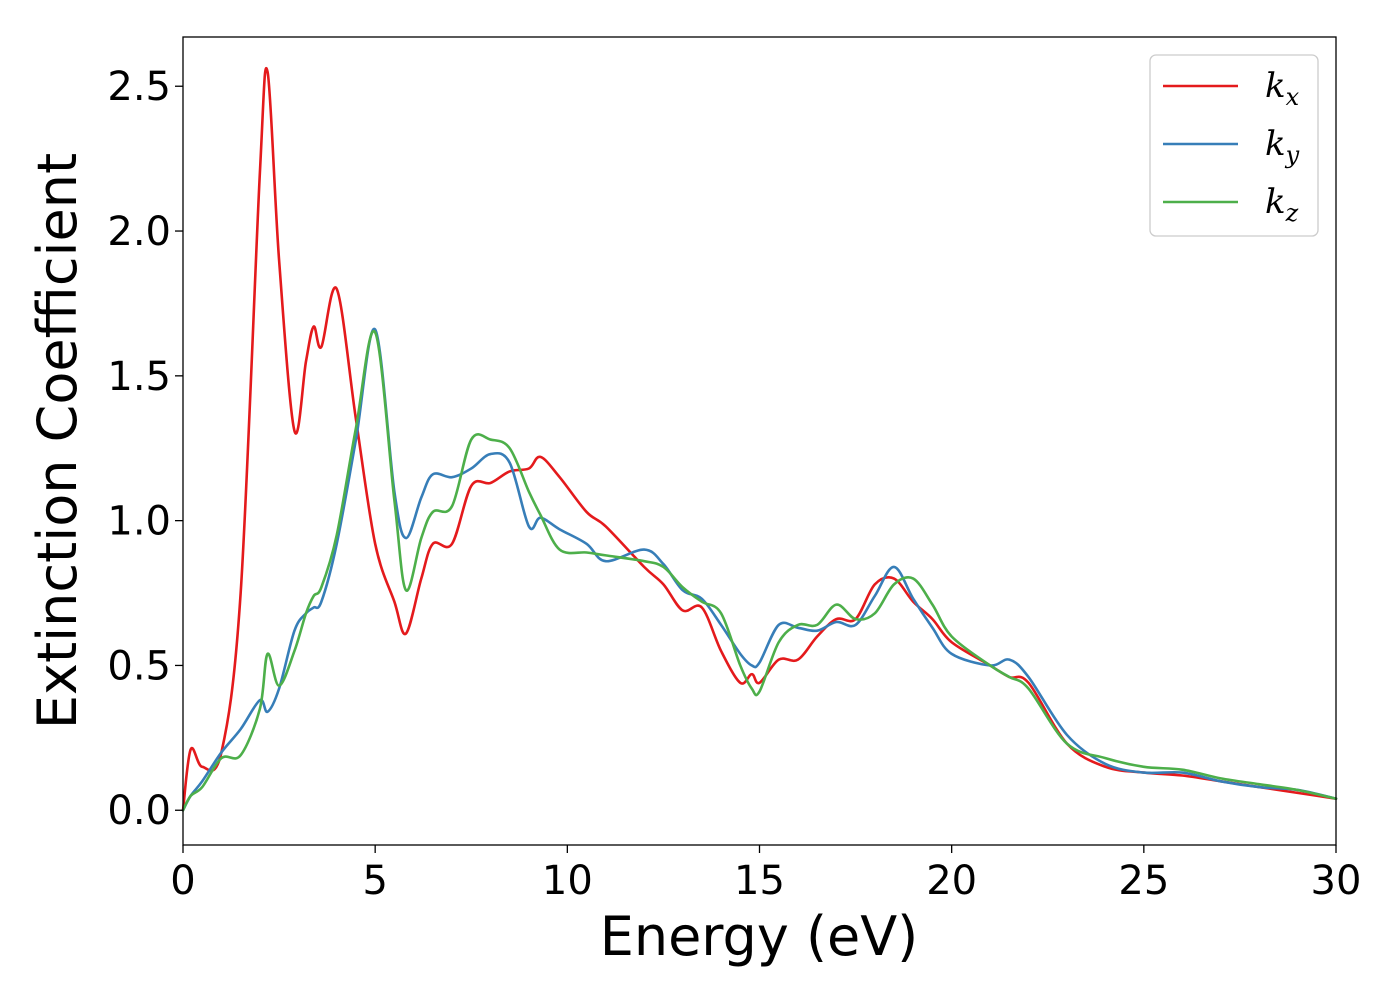 The image size is (1400, 1000). What do you see at coordinates (759, 881) in the screenshot?
I see `x-tick-label: 15` at bounding box center [759, 881].